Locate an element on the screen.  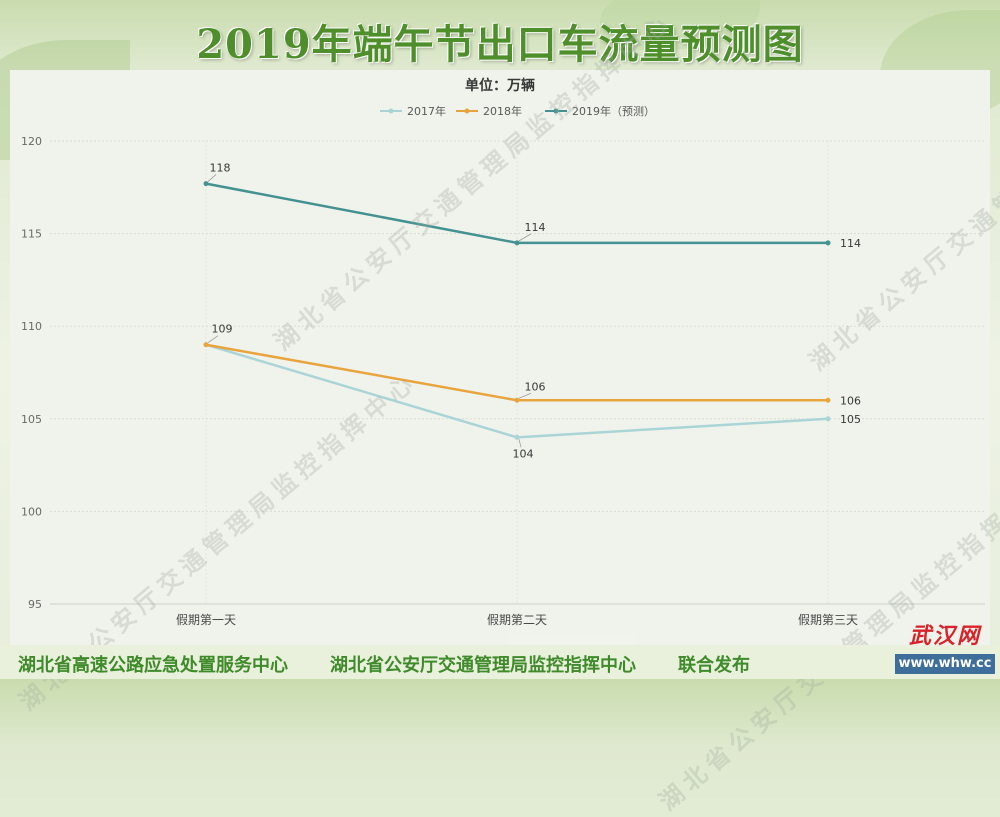
y-tick-label: 105 is located at coordinates (31, 419).